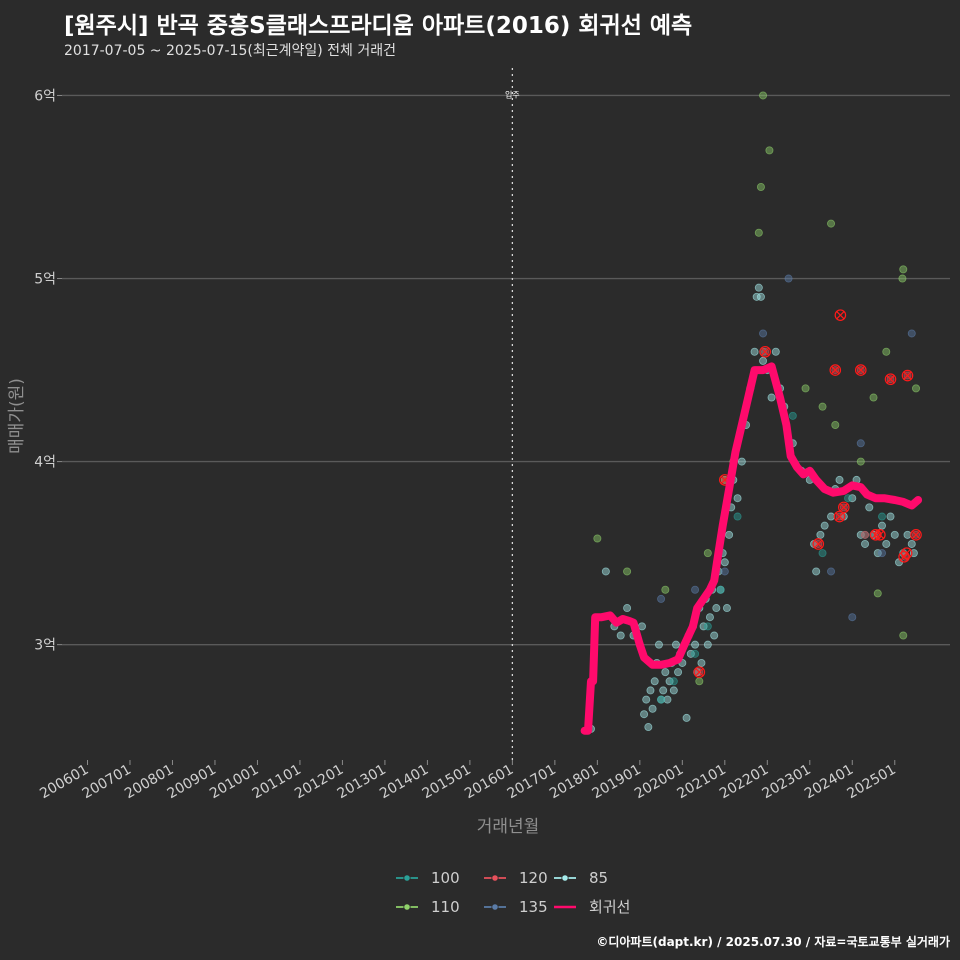 Image resolution: width=960 pixels, height=960 pixels. Describe the element at coordinates (598, 878) in the screenshot. I see `legend-label-85: 85` at that location.